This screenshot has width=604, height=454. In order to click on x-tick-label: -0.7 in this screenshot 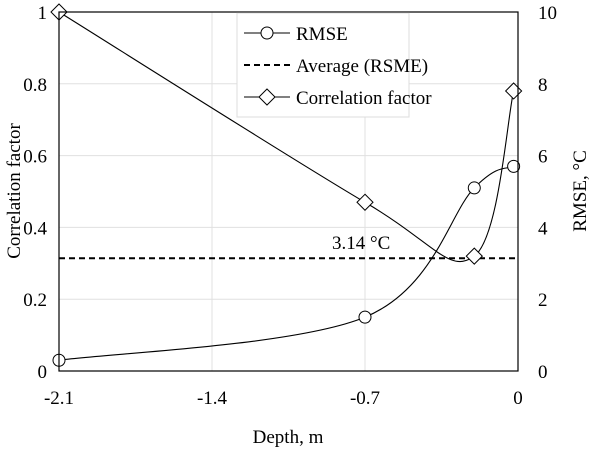, I will do `click(365, 398)`.